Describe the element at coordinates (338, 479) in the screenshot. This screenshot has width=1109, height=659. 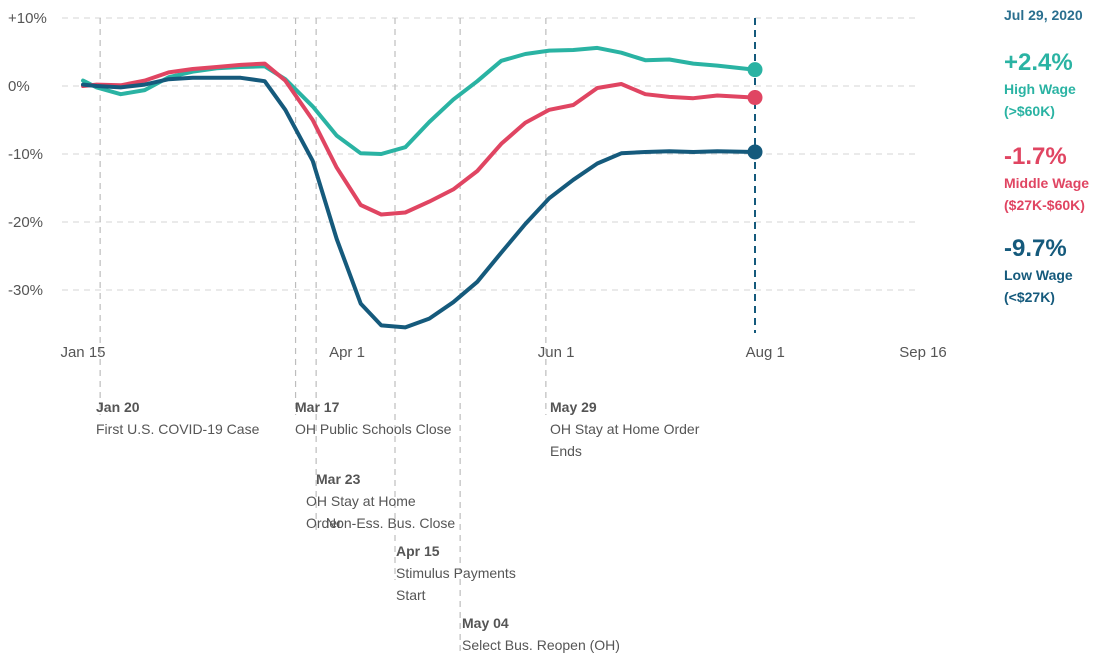
I see `annotation-date: Mar 23` at that location.